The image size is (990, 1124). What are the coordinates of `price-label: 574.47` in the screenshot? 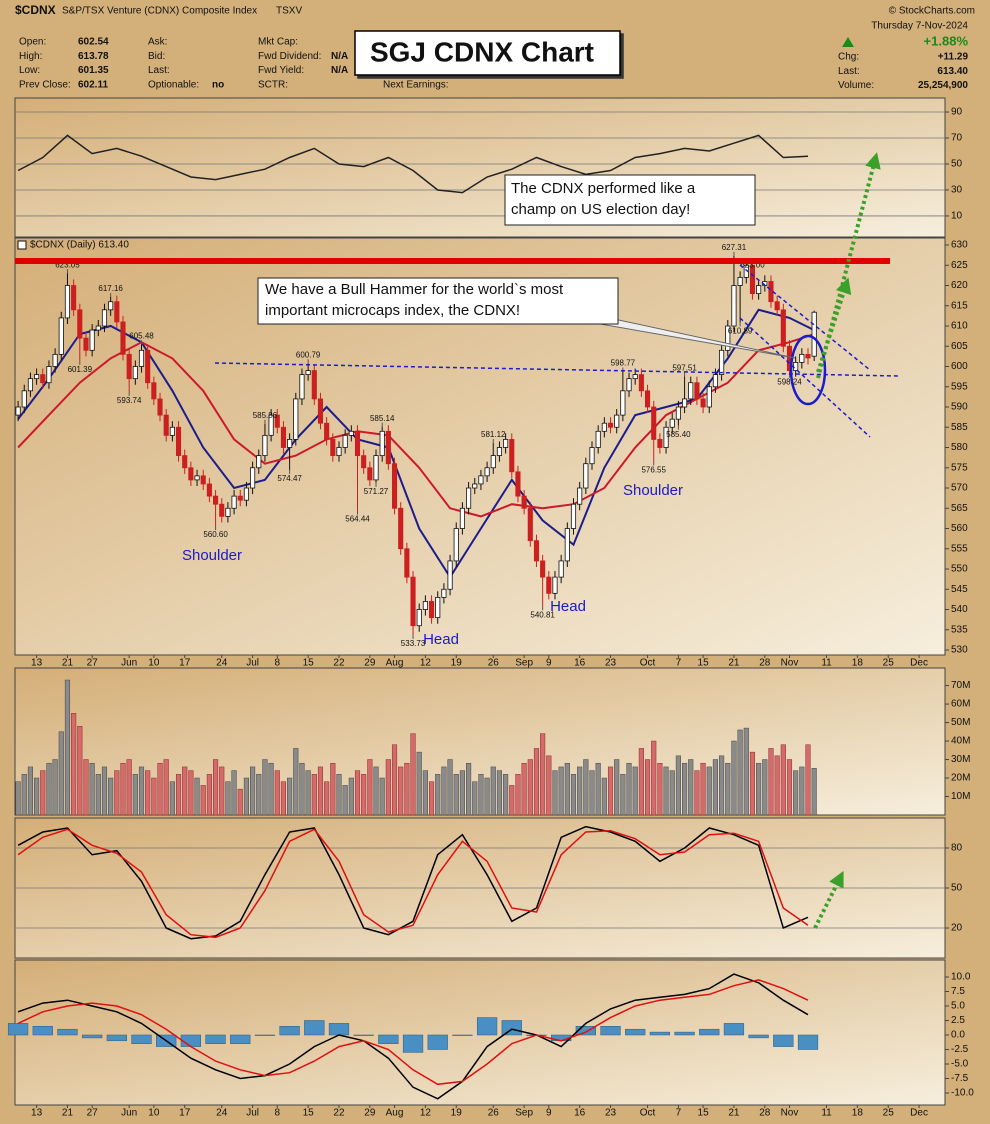 It's located at (289, 478).